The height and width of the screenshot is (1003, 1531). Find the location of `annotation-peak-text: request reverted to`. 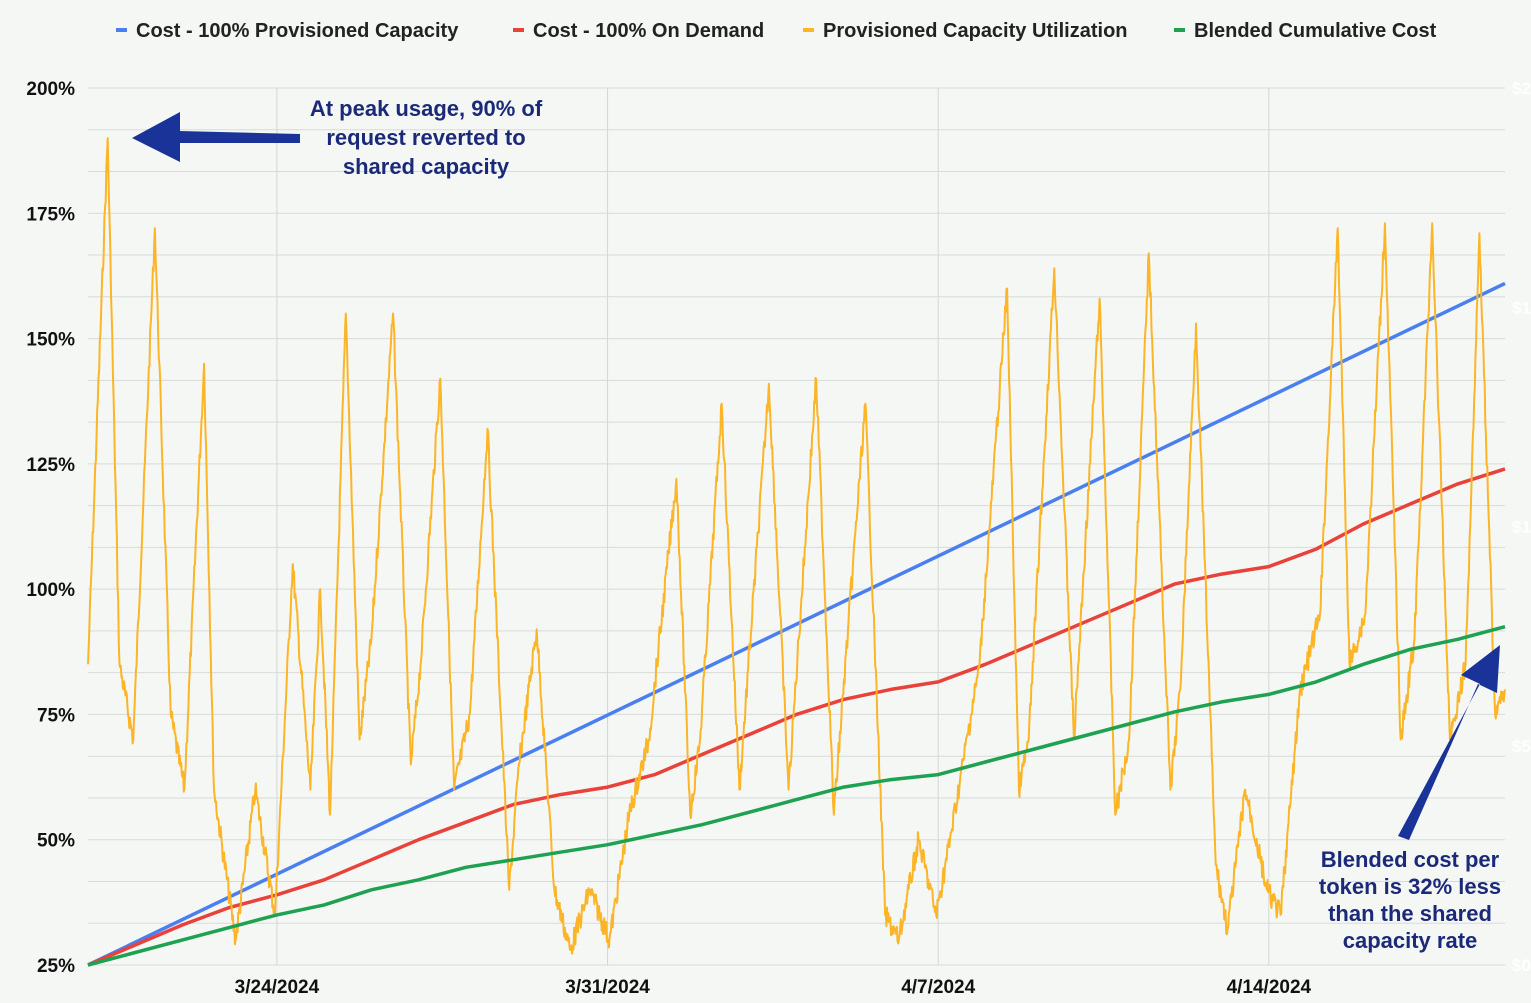

annotation-peak-text: request reverted to is located at coordinates (425, 137).